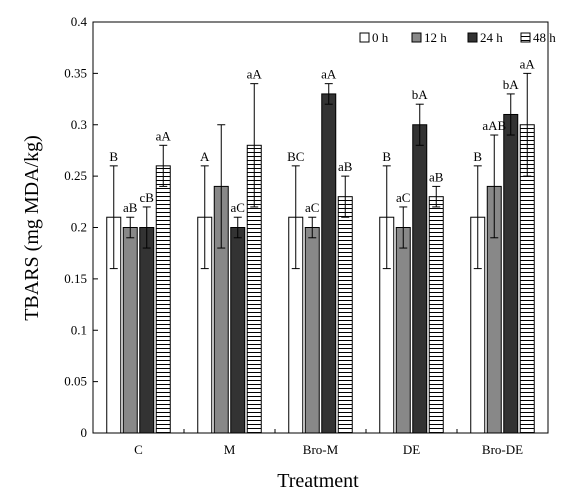  I want to click on x-axis: C M Bro-M DE Bro-DE, so click(328, 443).